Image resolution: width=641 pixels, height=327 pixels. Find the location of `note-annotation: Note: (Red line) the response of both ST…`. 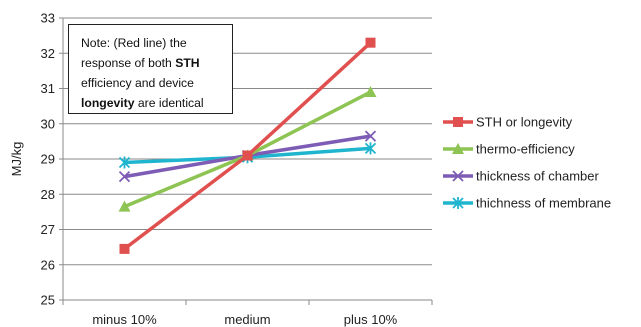

note-annotation: Note: (Red line) the response of both ST… is located at coordinates (150, 69).